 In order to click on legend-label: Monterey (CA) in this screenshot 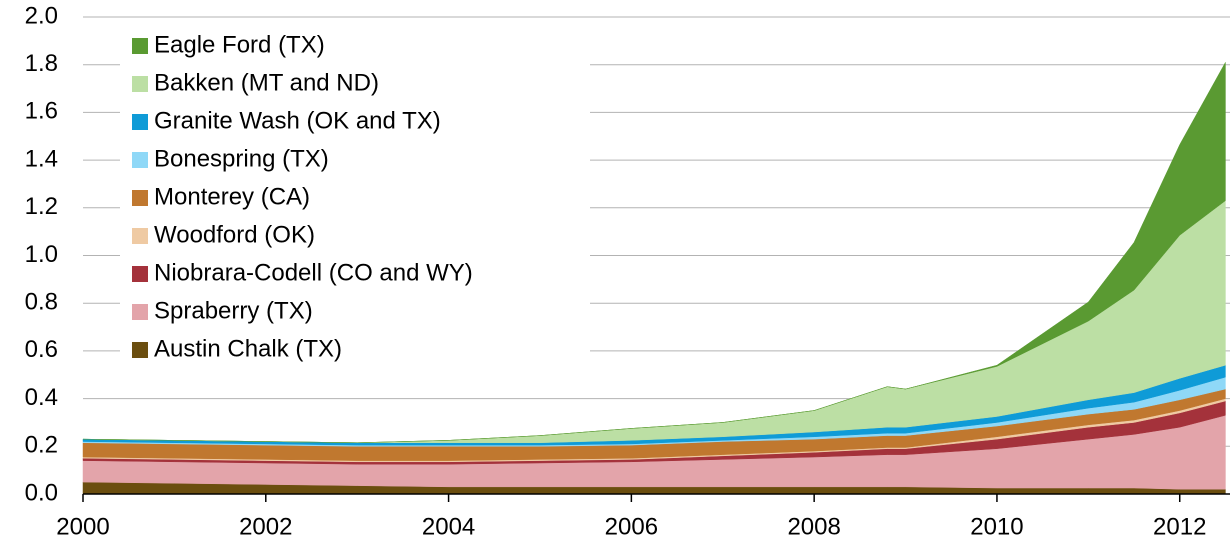, I will do `click(232, 196)`.